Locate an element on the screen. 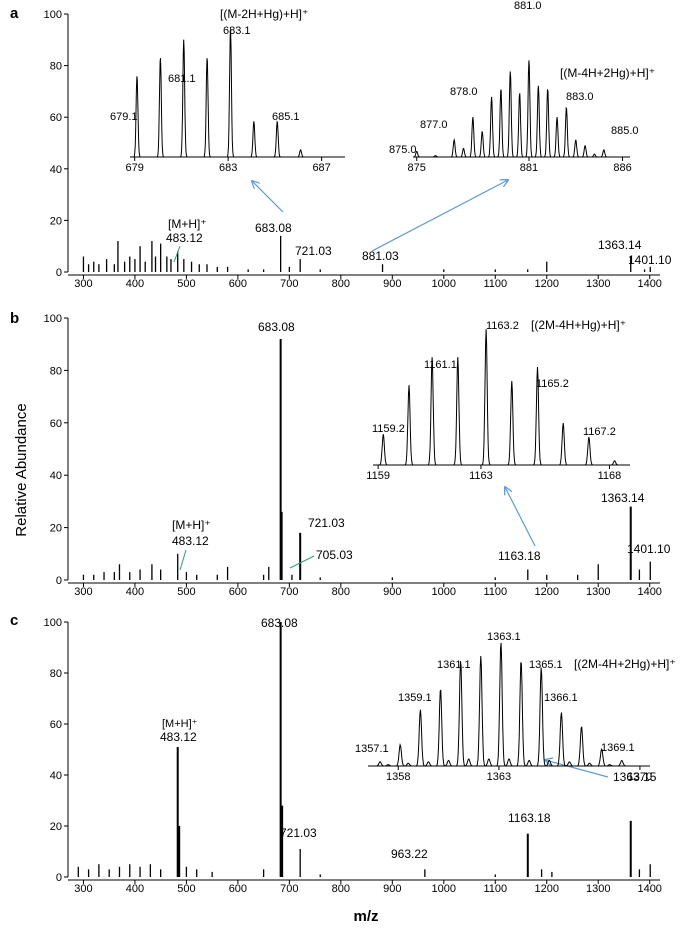  panel-a-xtick-label: 1100 is located at coordinates (495, 284).